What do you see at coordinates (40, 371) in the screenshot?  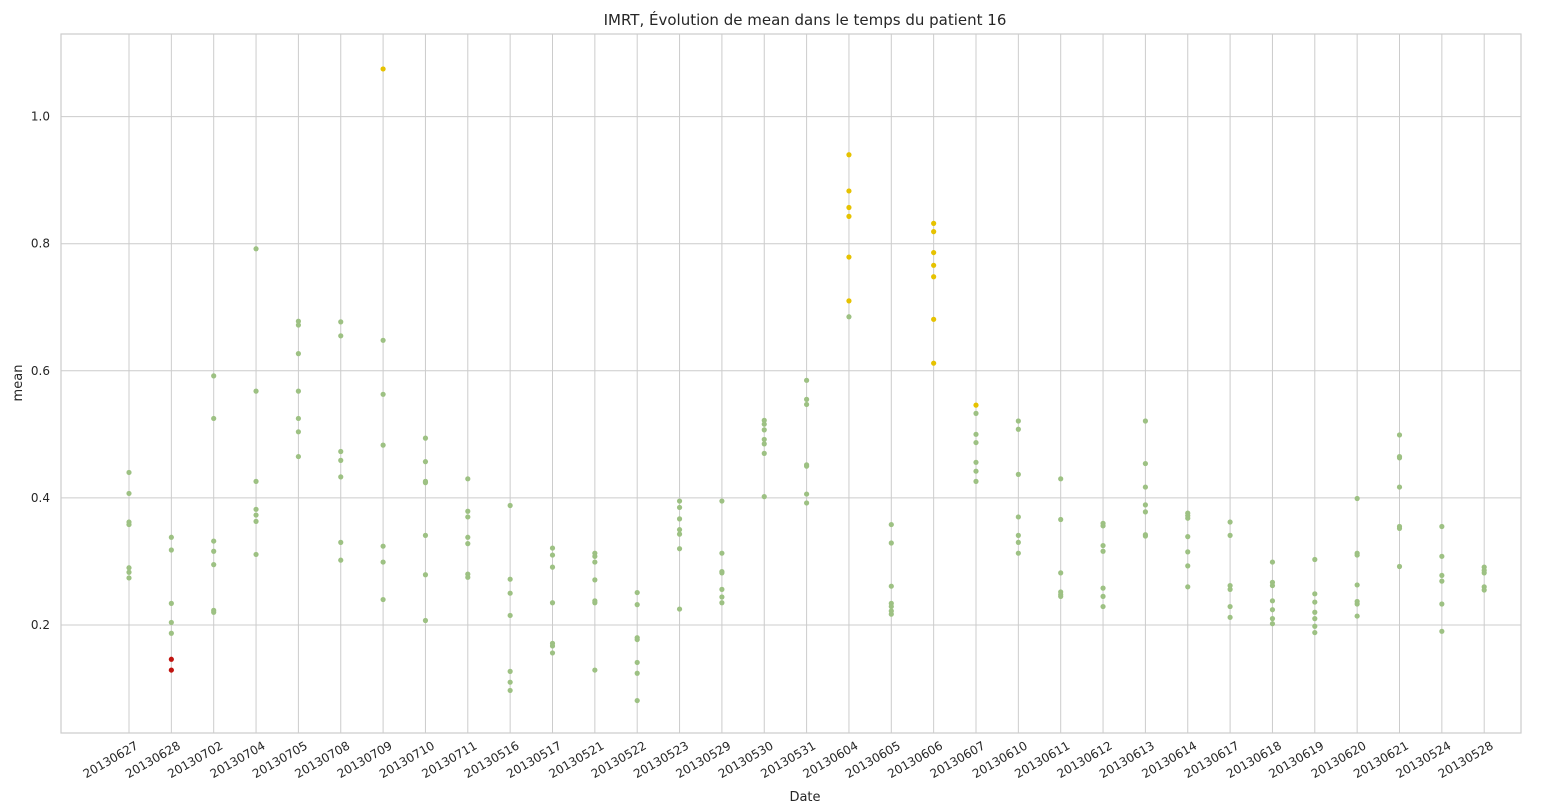 I see `y-tick-labels: 0.2 0.4 0.6 0.8 1.0` at bounding box center [40, 371].